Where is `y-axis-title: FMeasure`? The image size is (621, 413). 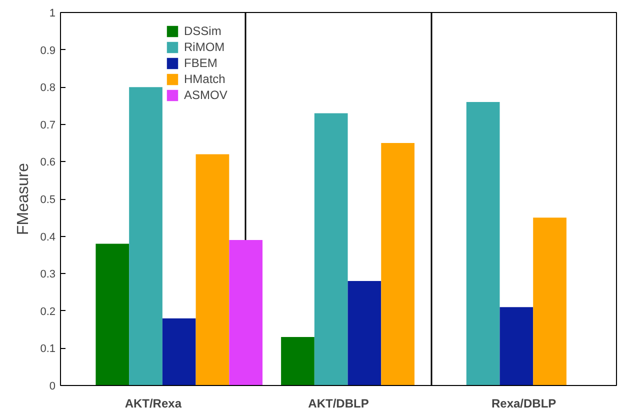
y-axis-title: FMeasure is located at coordinates (23, 199).